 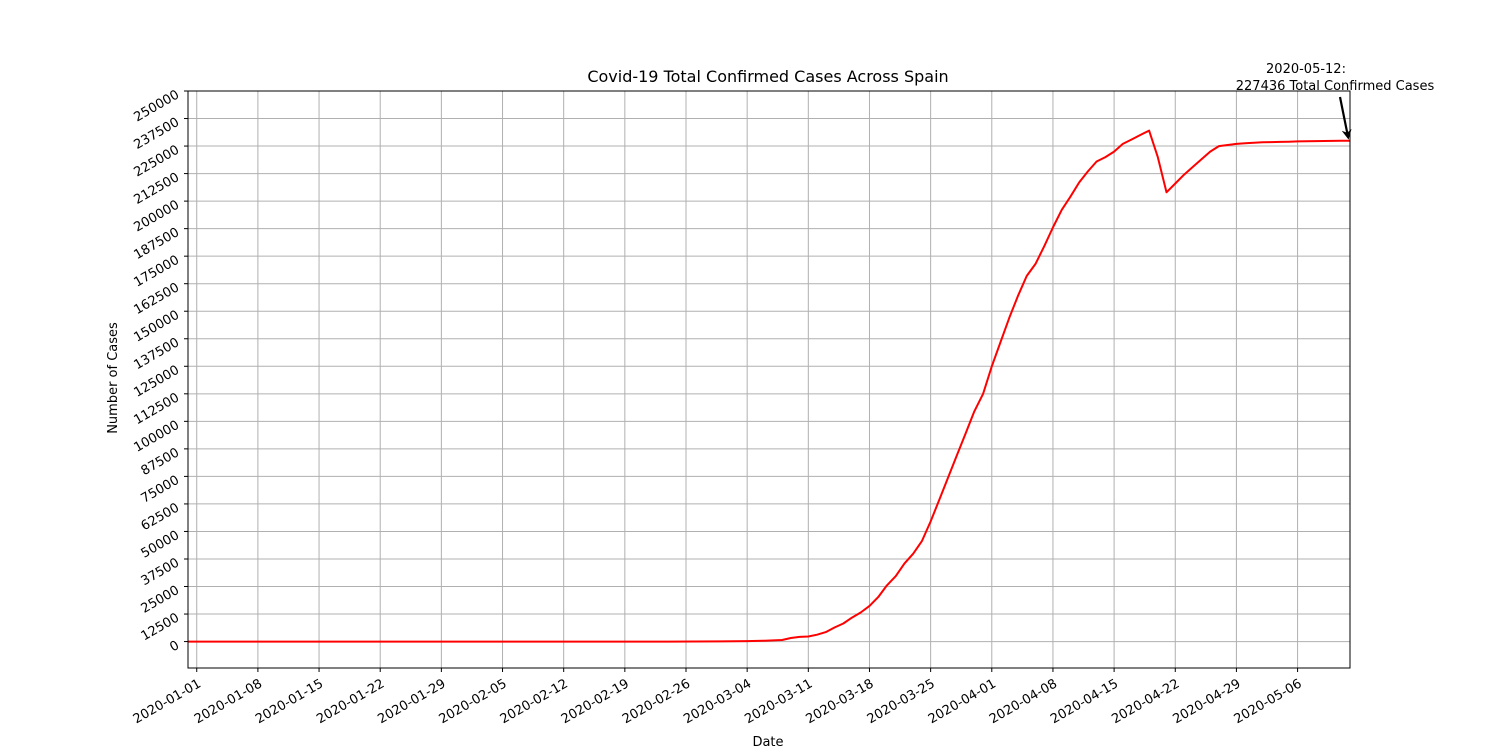 I want to click on y-axis-label: Number of Cases, so click(x=113, y=378).